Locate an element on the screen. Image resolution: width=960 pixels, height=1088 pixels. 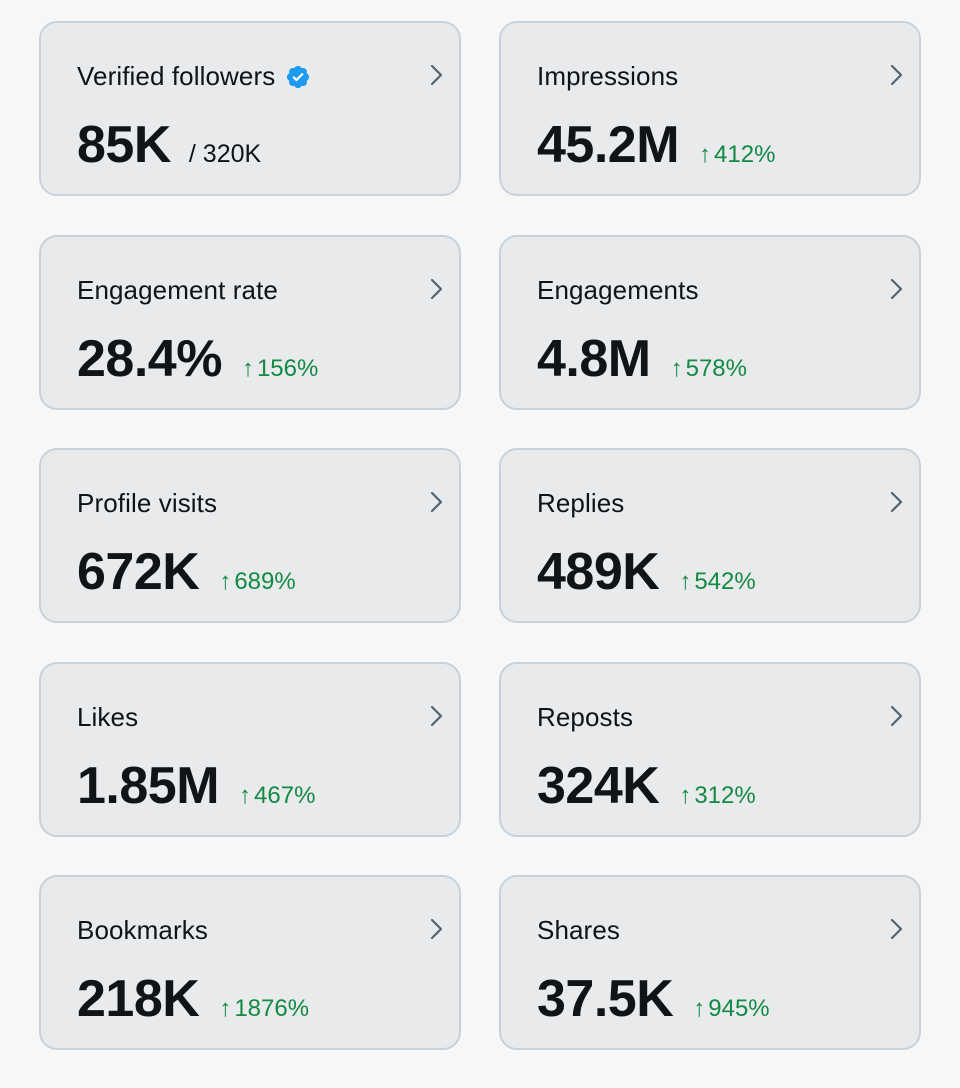
metric-total: / 320K is located at coordinates (225, 154).